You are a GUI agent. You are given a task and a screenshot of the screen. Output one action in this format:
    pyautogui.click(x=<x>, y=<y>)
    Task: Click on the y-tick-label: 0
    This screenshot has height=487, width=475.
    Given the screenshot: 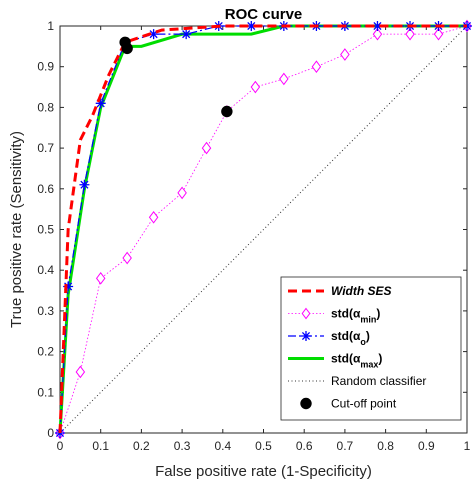 What is the action you would take?
    pyautogui.click(x=50, y=433)
    